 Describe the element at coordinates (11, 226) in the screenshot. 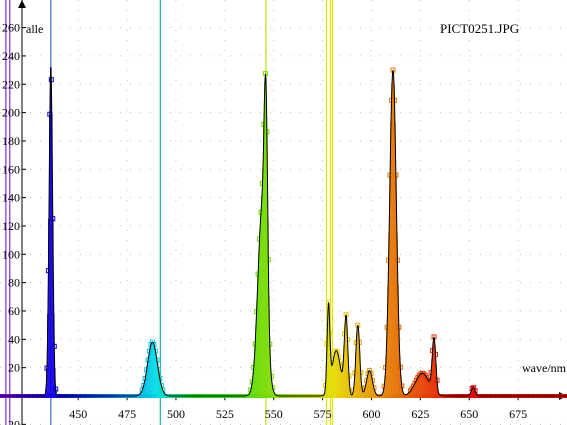

I see `y-tick-label-6: 120` at that location.